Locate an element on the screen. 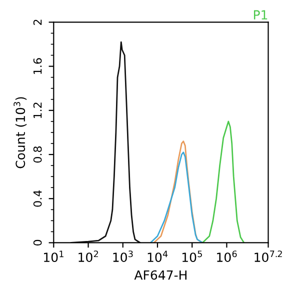  x-tick-label: 10$^{2}$ is located at coordinates (88, 256).